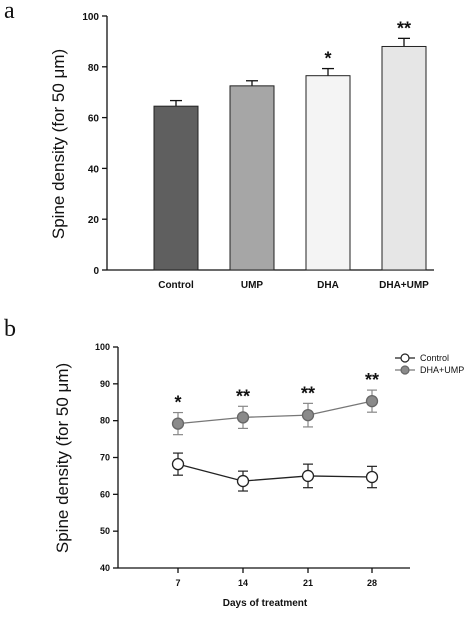  I want to click on y-tick-label: 90, so click(105, 384).